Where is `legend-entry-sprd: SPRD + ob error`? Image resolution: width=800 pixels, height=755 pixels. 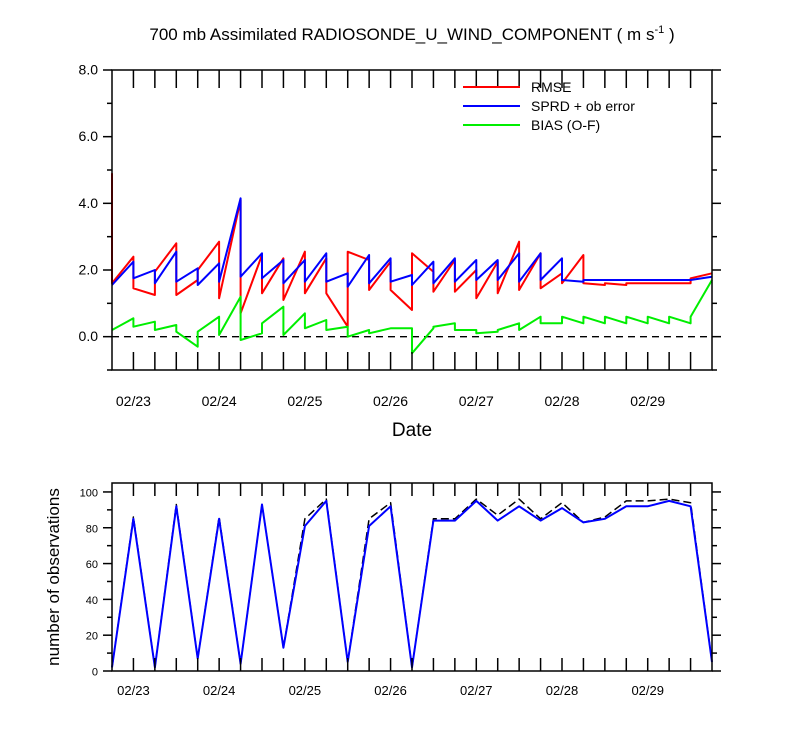 legend-entry-sprd: SPRD + ob error is located at coordinates (549, 106).